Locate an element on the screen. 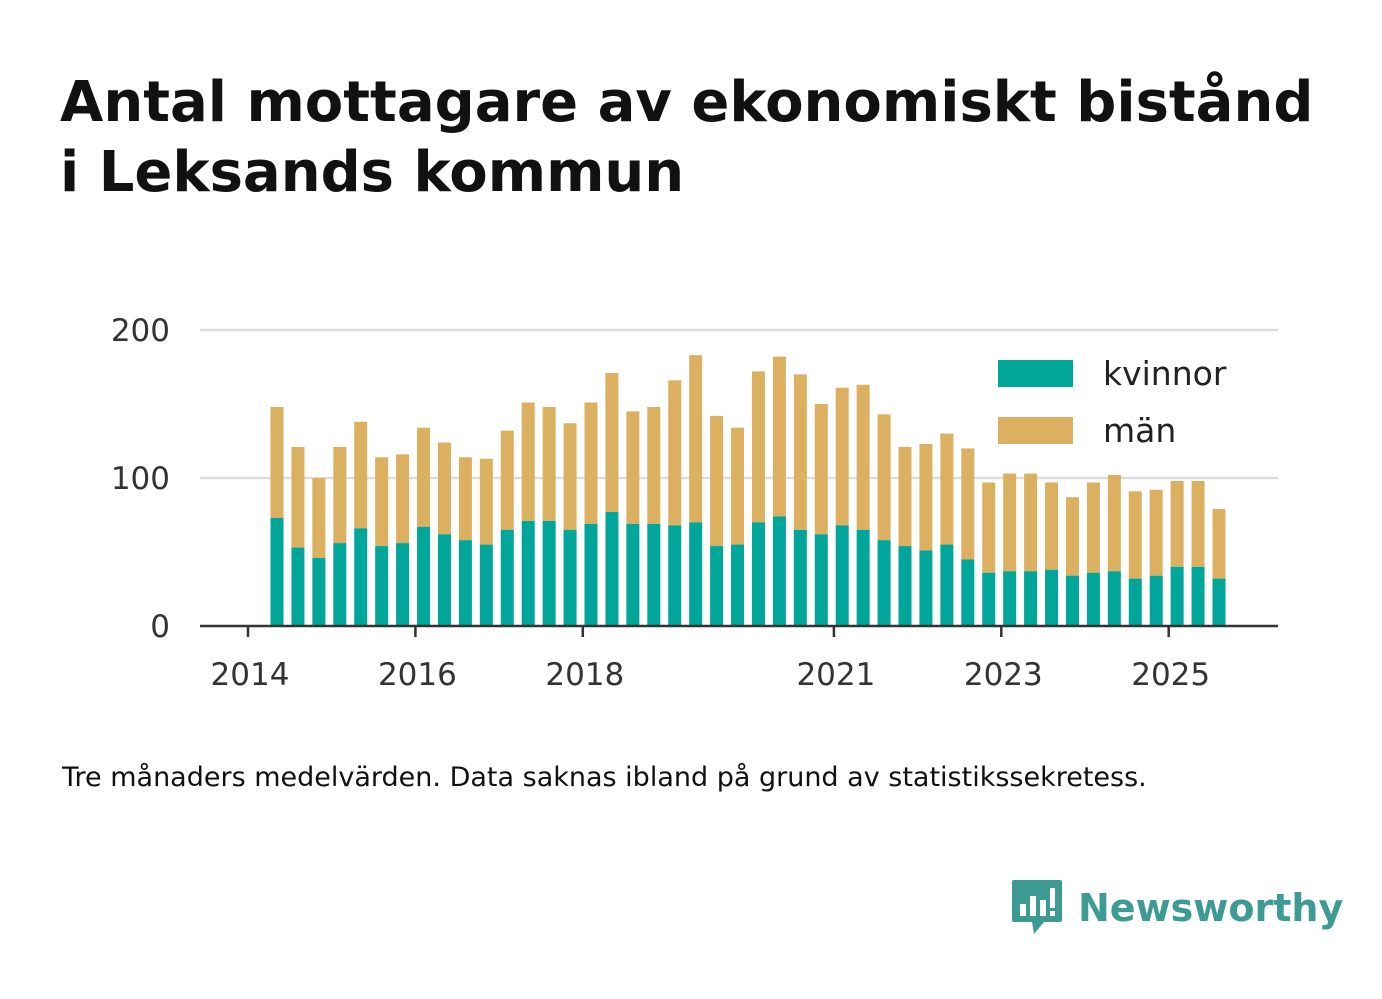 The image size is (1382, 999). x-tick-label: 2025 is located at coordinates (1170, 675).